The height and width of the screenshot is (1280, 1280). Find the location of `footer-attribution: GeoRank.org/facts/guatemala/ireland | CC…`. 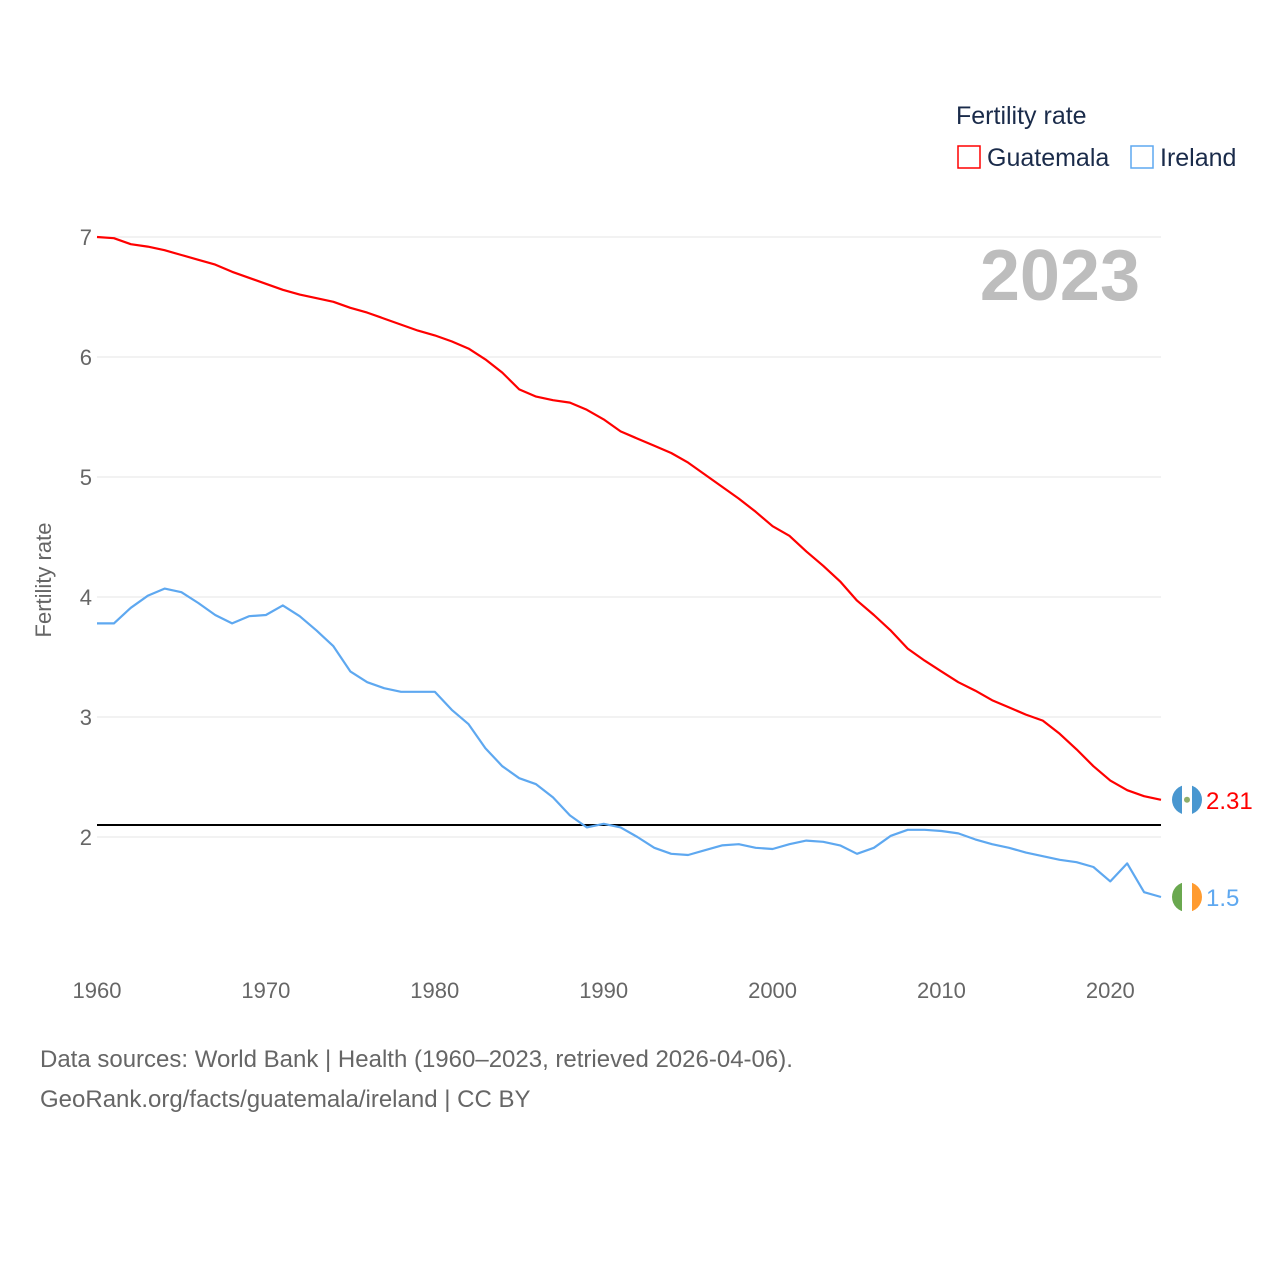

footer-attribution: GeoRank.org/facts/guatemala/ireland | CC… is located at coordinates (285, 1099).